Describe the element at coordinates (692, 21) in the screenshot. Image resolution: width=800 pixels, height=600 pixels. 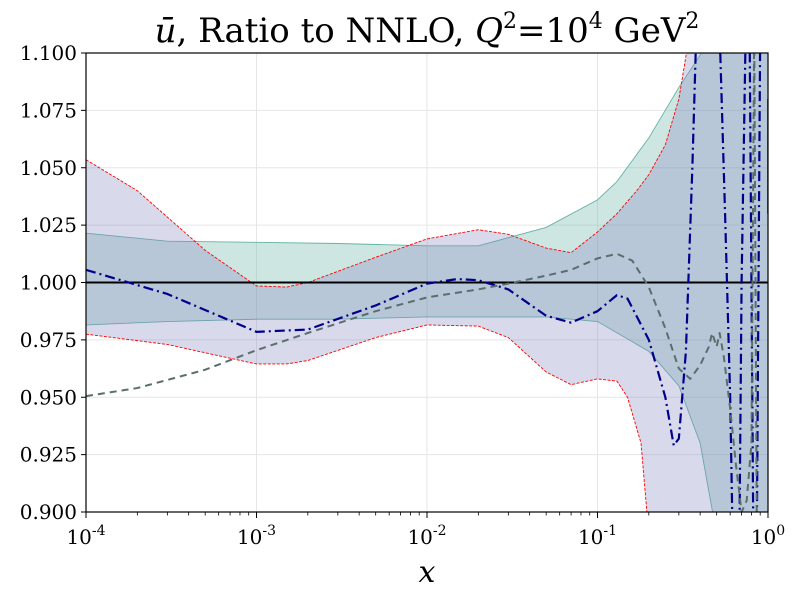
I see `title-unit-exp: 2` at that location.